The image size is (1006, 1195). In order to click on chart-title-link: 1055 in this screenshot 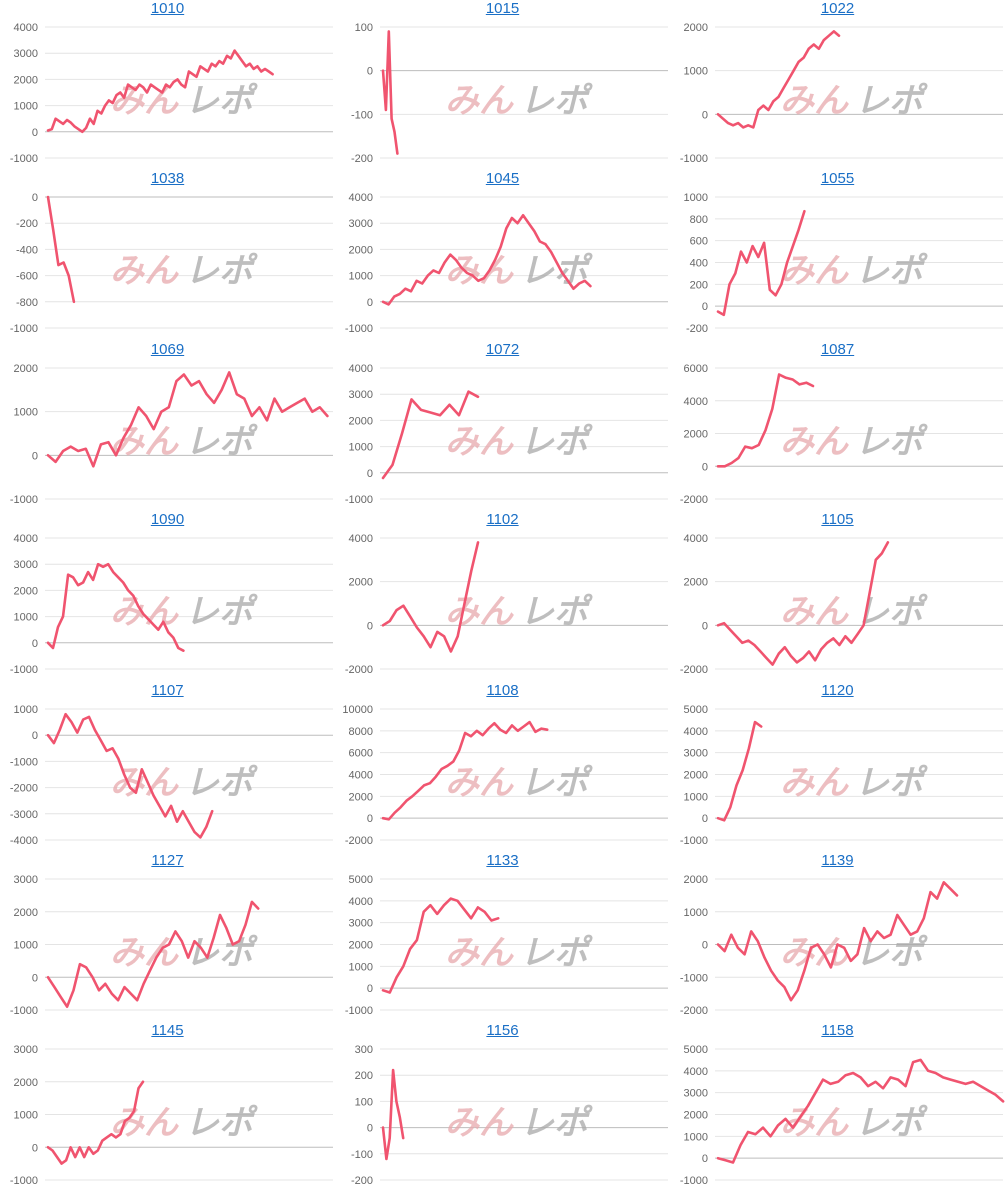, I will do `click(837, 178)`.